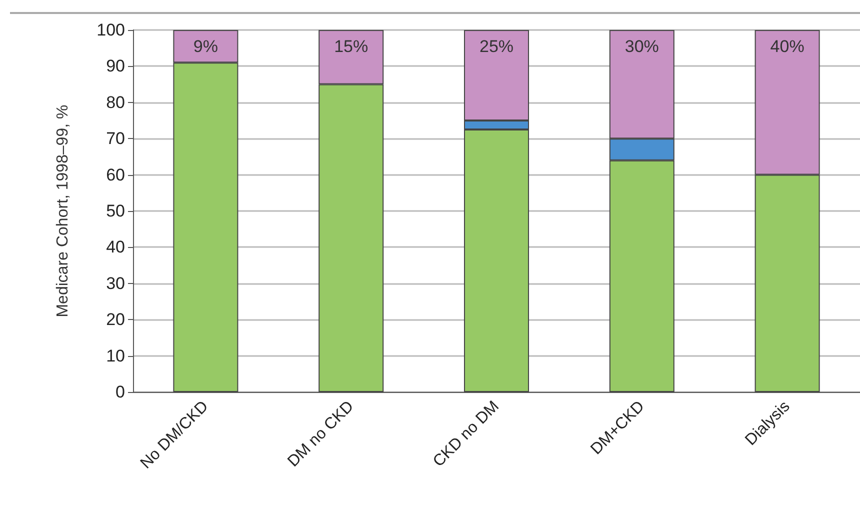  I want to click on y-tick-label: 100, so click(110, 30).